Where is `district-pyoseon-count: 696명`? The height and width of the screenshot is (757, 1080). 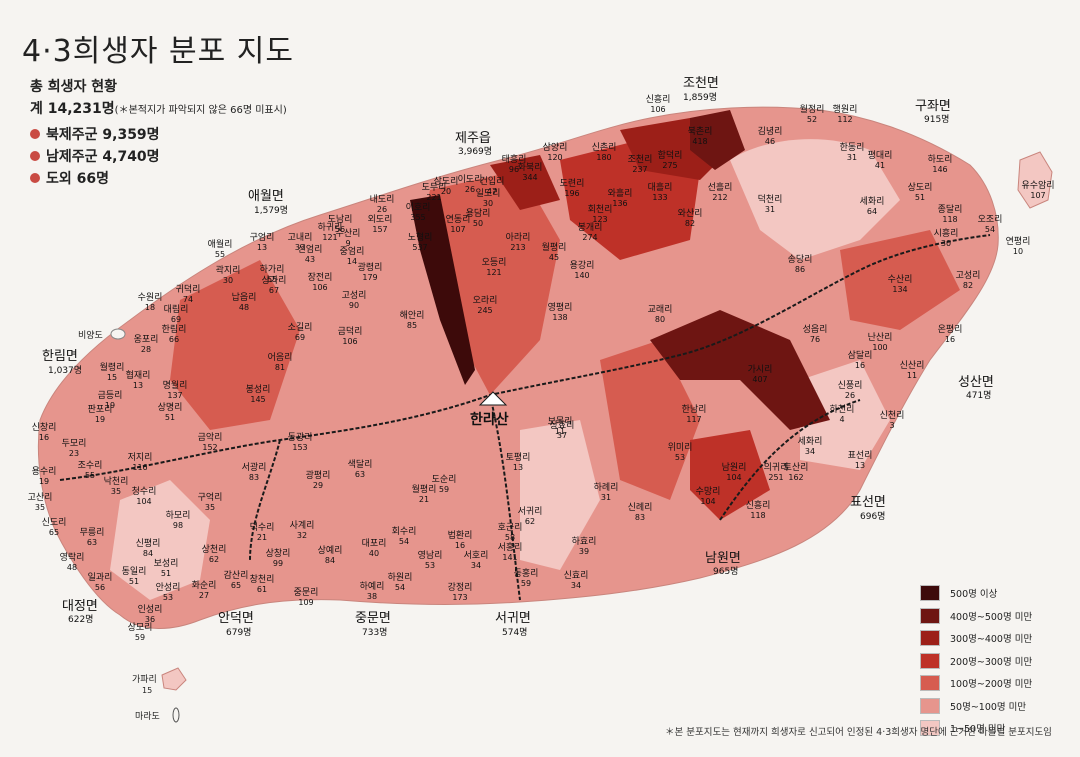 district-pyoseon-count: 696명 is located at coordinates (872, 516).